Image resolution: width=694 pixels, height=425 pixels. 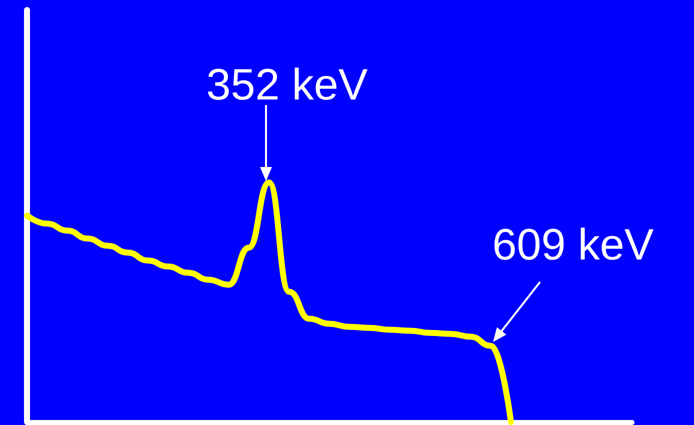 I want to click on annotation: 609 keV, so click(x=573, y=245).